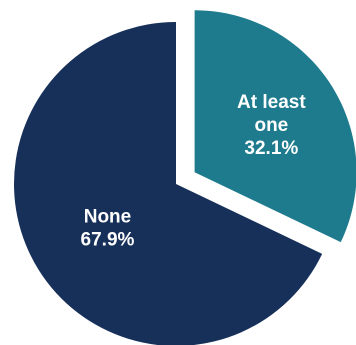 The width and height of the screenshot is (356, 345). I want to click on pie-value-label: 32.1%, so click(271, 148).